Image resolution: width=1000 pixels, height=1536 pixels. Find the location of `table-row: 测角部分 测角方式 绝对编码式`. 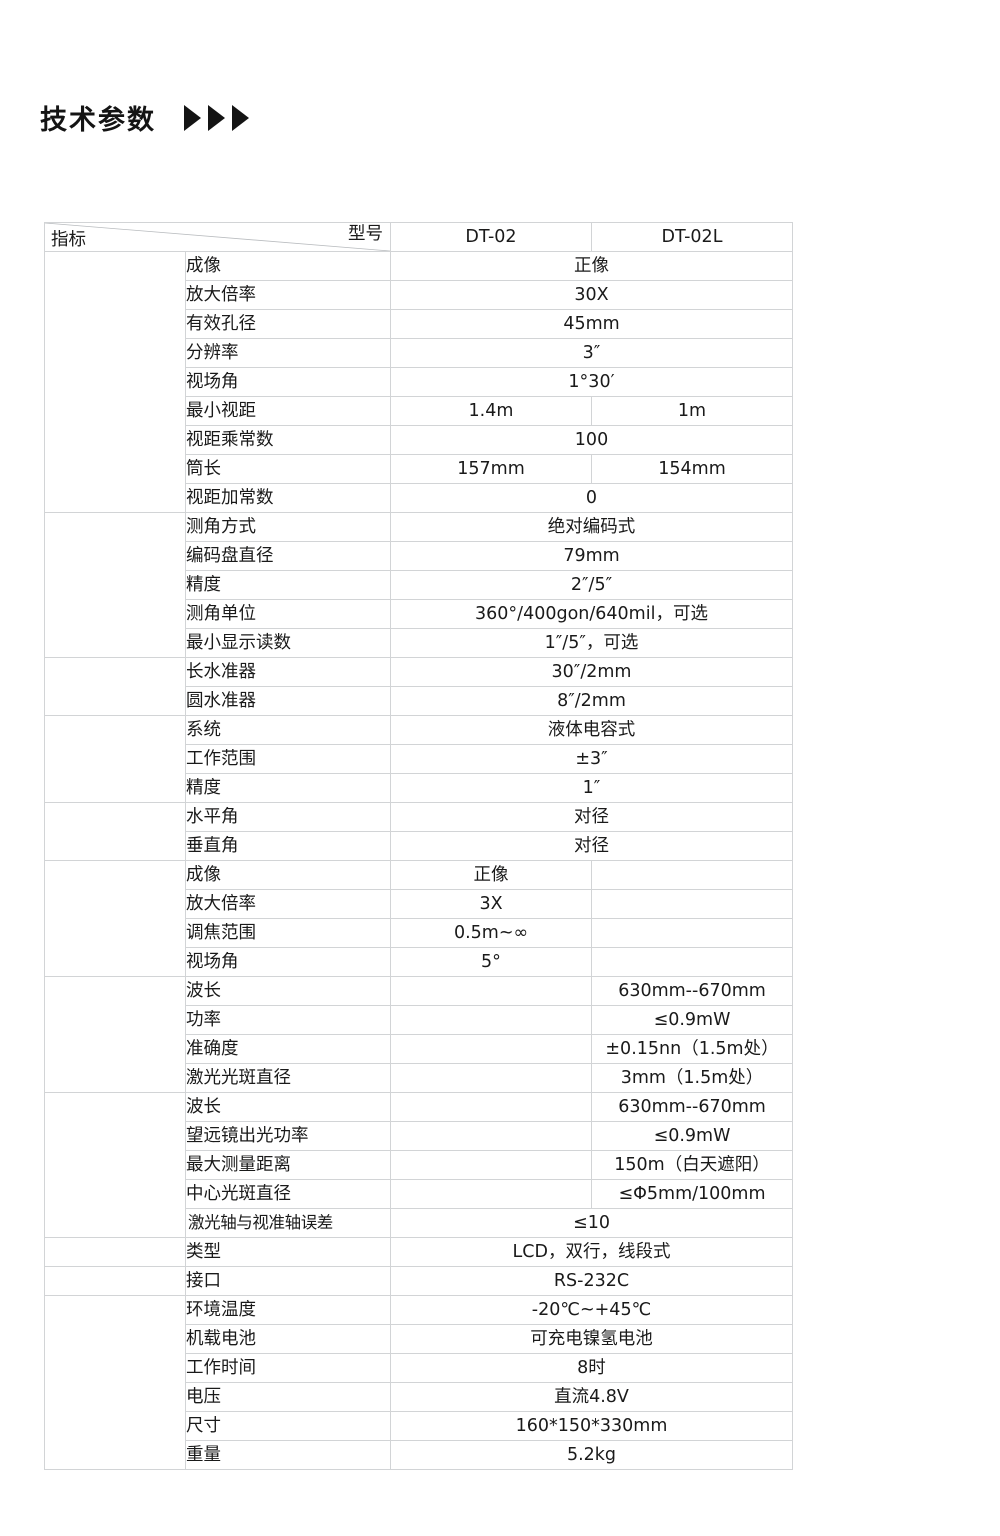

table-row: 测角部分 测角方式 绝对编码式 is located at coordinates (418, 585).